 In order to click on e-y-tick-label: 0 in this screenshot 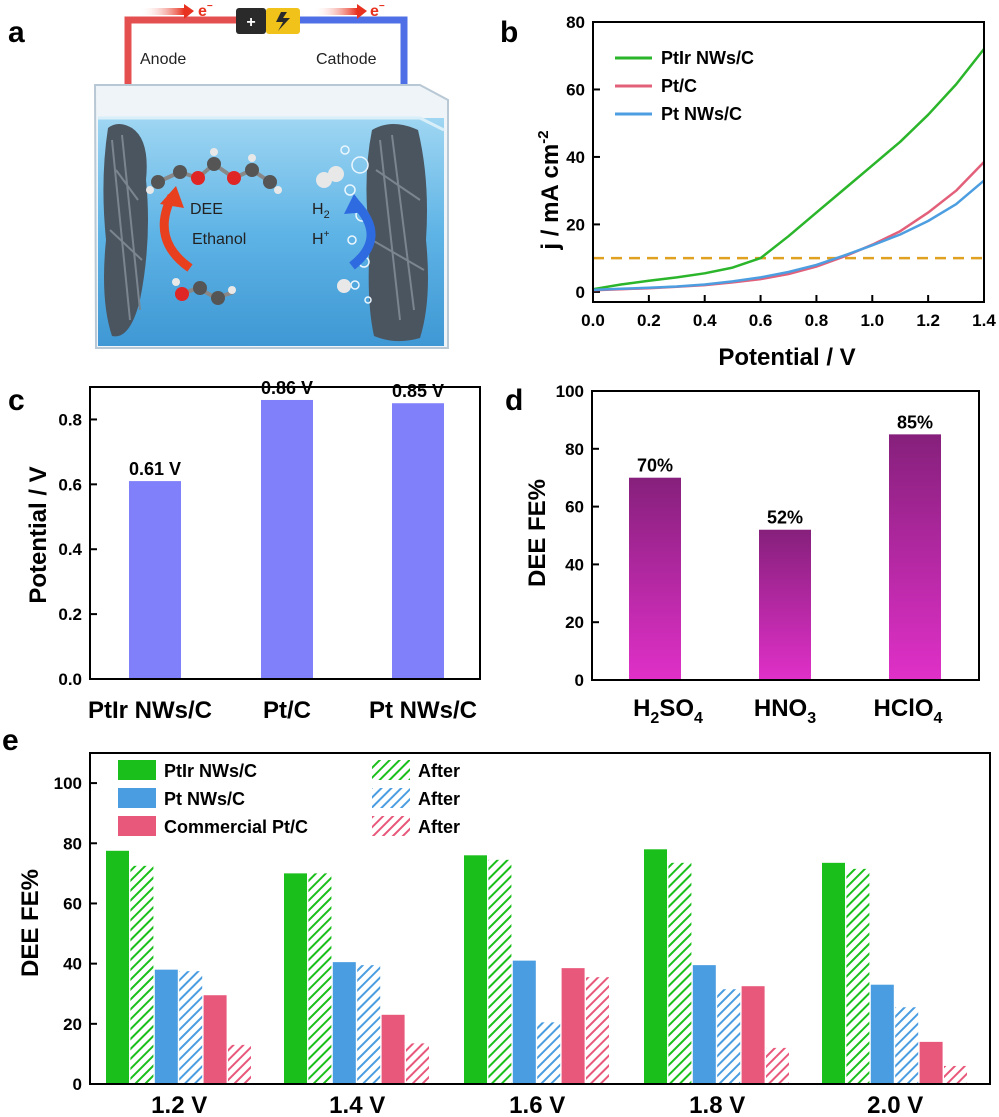, I will do `click(77, 1084)`.